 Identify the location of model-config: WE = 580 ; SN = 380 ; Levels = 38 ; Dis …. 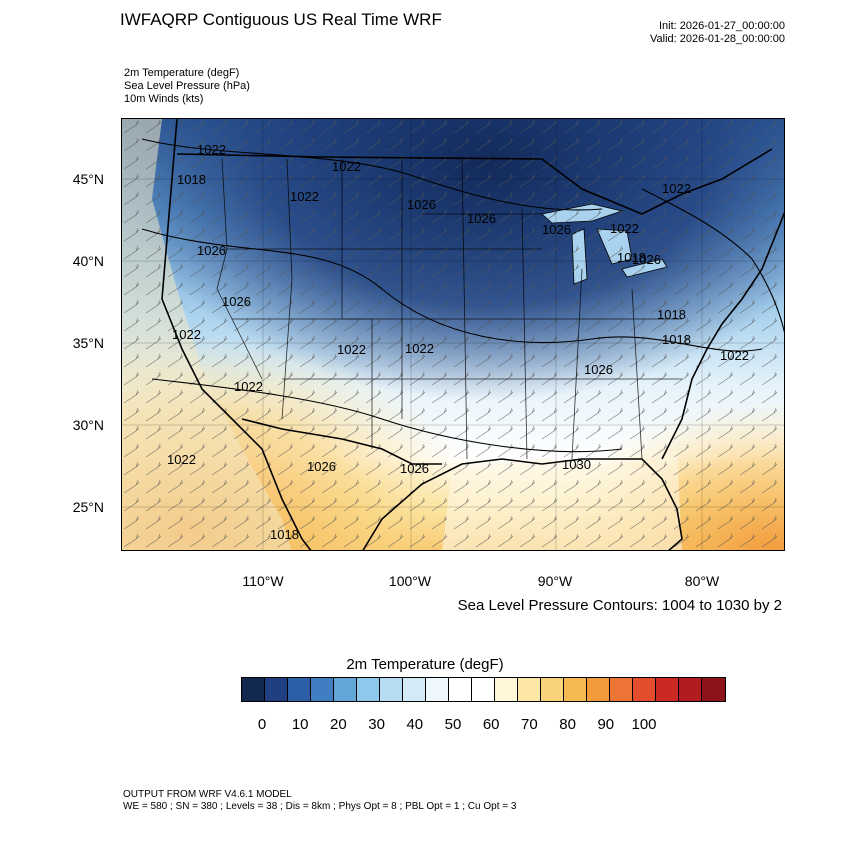
(320, 806).